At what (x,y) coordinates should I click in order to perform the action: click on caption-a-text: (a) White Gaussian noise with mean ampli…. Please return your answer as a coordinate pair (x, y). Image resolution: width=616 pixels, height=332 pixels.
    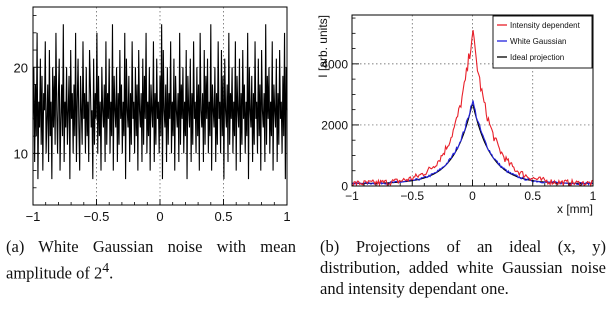
    Looking at the image, I should click on (151, 260).